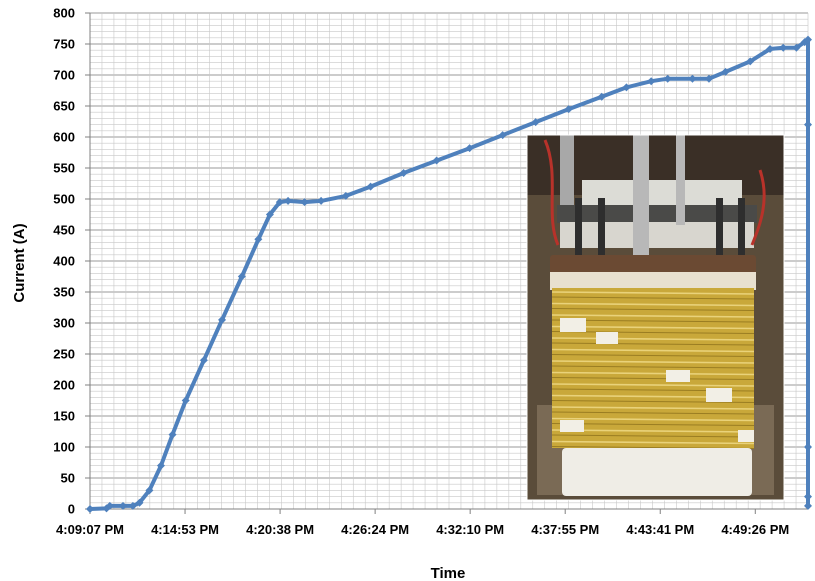 Image resolution: width=815 pixels, height=581 pixels. Describe the element at coordinates (680, 180) in the screenshot. I see `side-rod` at that location.